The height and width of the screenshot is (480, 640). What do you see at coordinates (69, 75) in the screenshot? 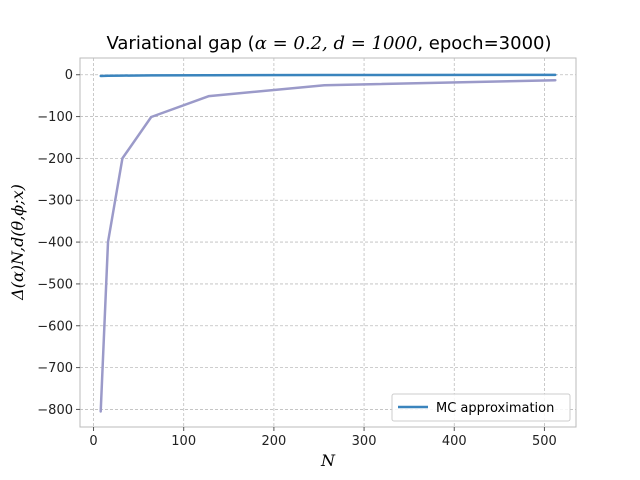
I see `y-tick-label: 0` at bounding box center [69, 75].